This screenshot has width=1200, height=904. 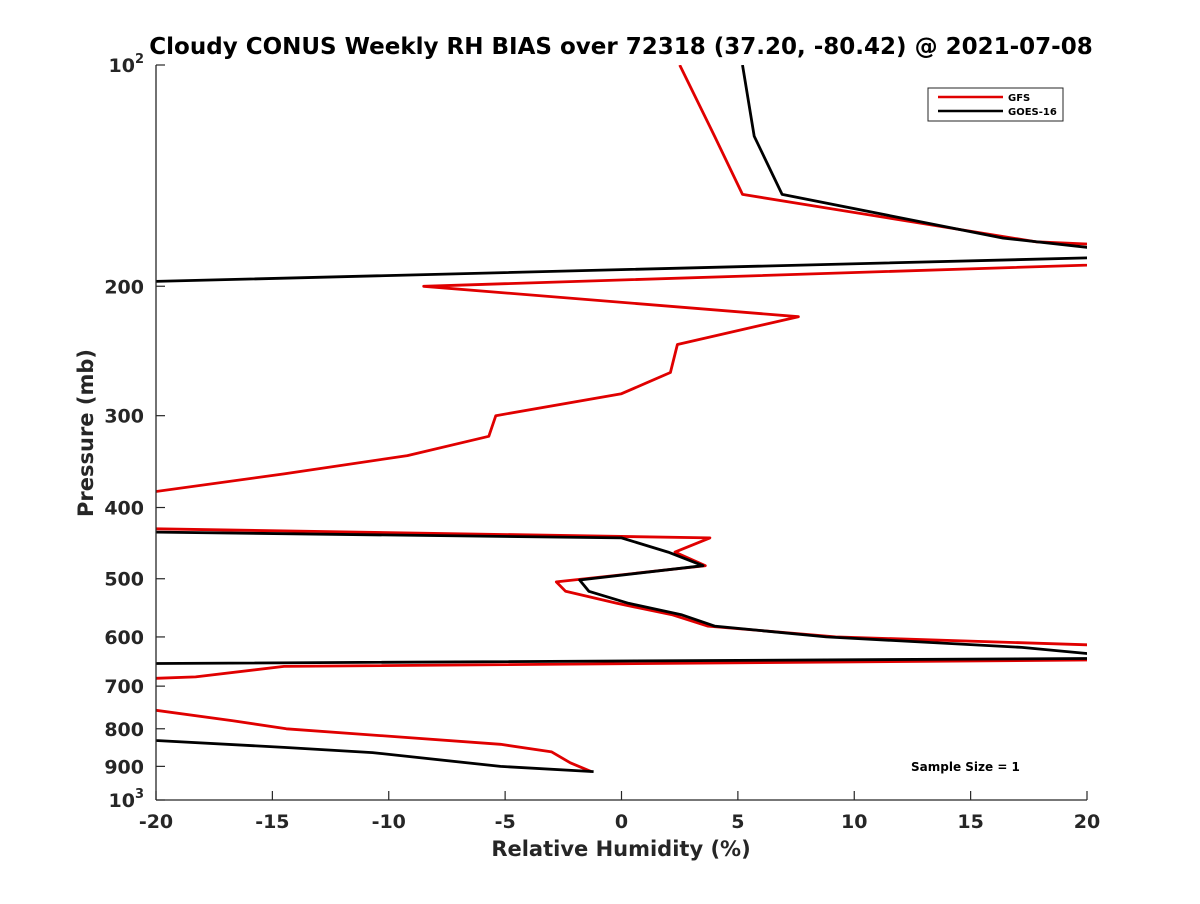 What do you see at coordinates (505, 822) in the screenshot?
I see `x-tick-label: -5` at bounding box center [505, 822].